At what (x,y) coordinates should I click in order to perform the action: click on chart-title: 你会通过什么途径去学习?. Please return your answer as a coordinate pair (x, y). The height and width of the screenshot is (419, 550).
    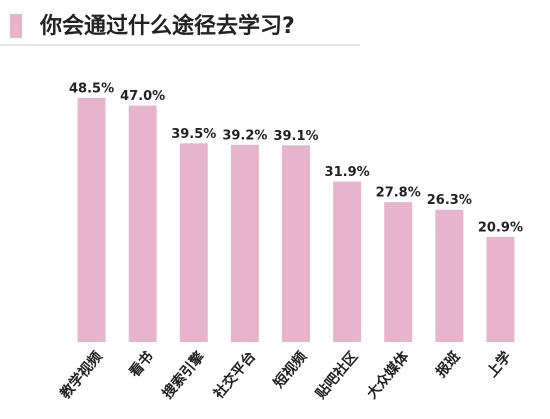
    Looking at the image, I should click on (167, 26).